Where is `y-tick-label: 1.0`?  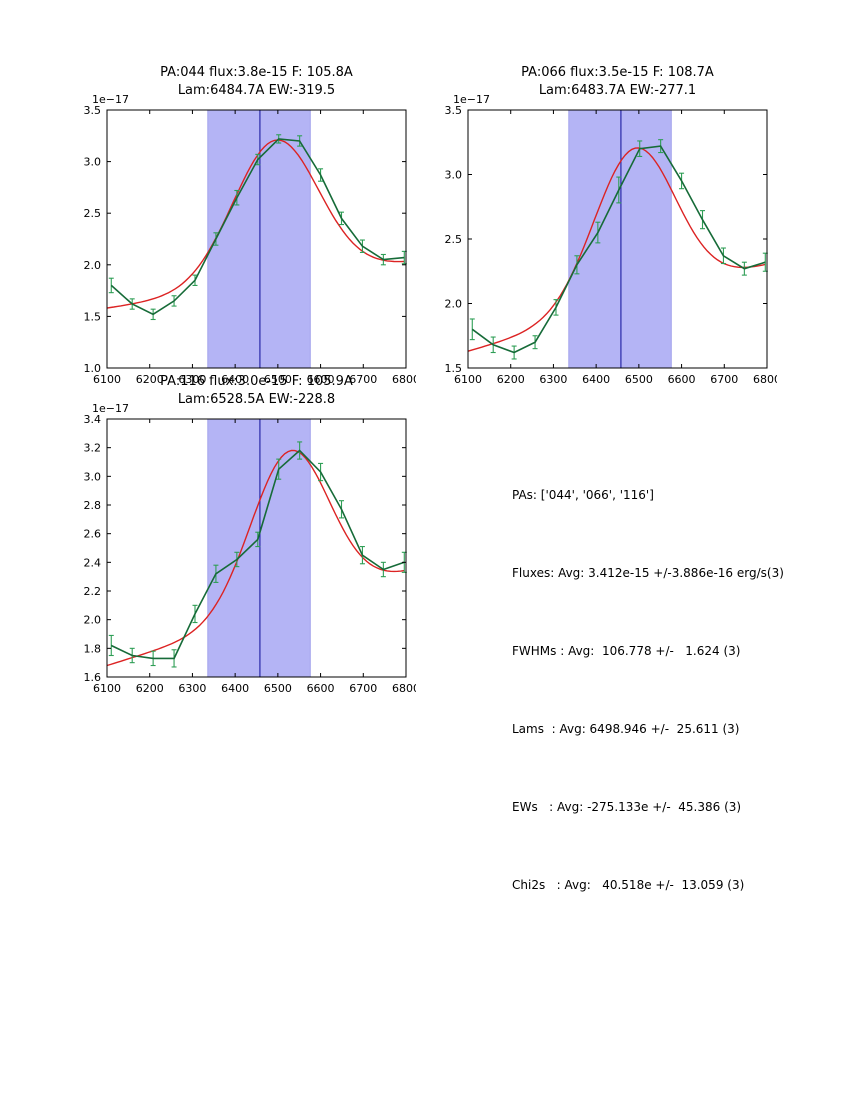 y-tick-label: 1.0 is located at coordinates (93, 368).